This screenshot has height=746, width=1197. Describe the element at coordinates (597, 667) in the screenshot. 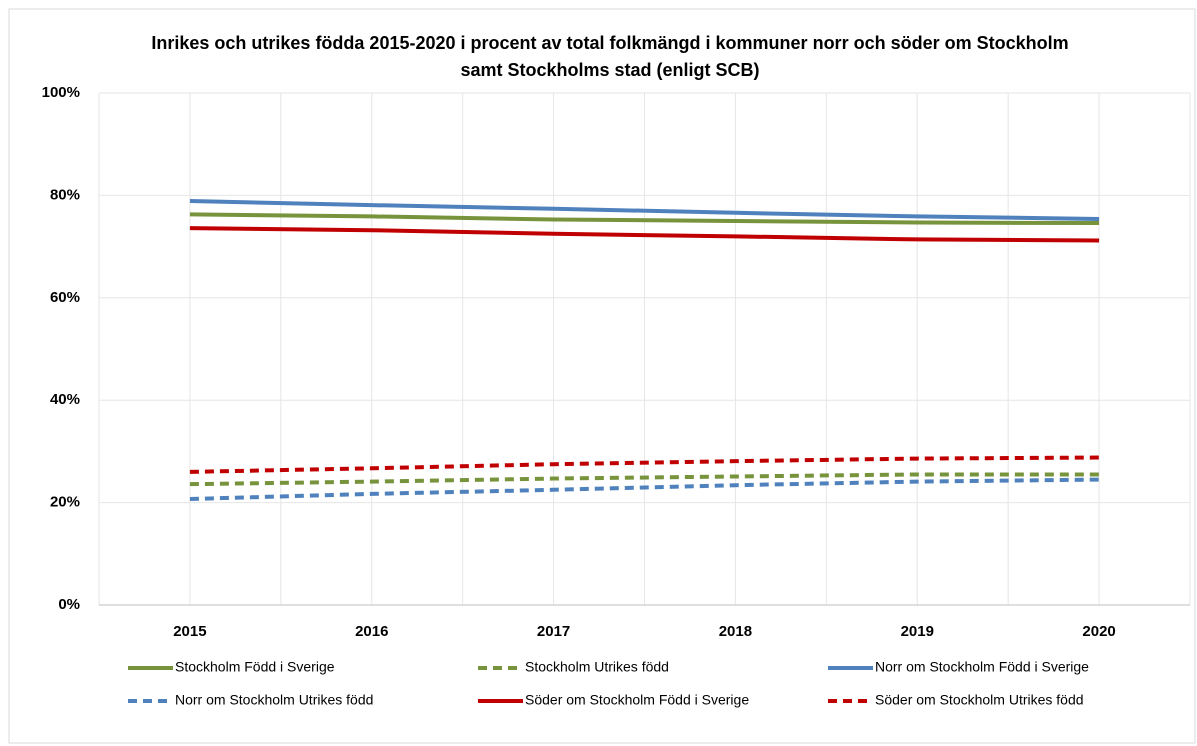

I see `legend-label: Stockholm Utrikes född` at that location.